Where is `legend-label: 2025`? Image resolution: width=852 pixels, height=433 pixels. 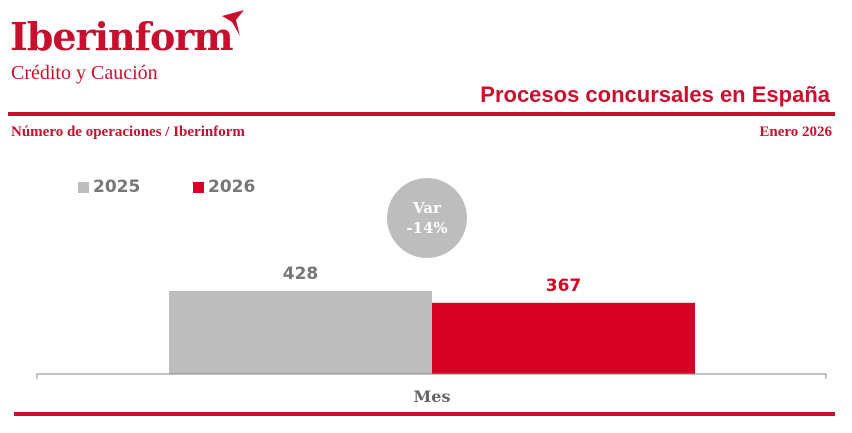
legend-label: 2025 is located at coordinates (117, 187).